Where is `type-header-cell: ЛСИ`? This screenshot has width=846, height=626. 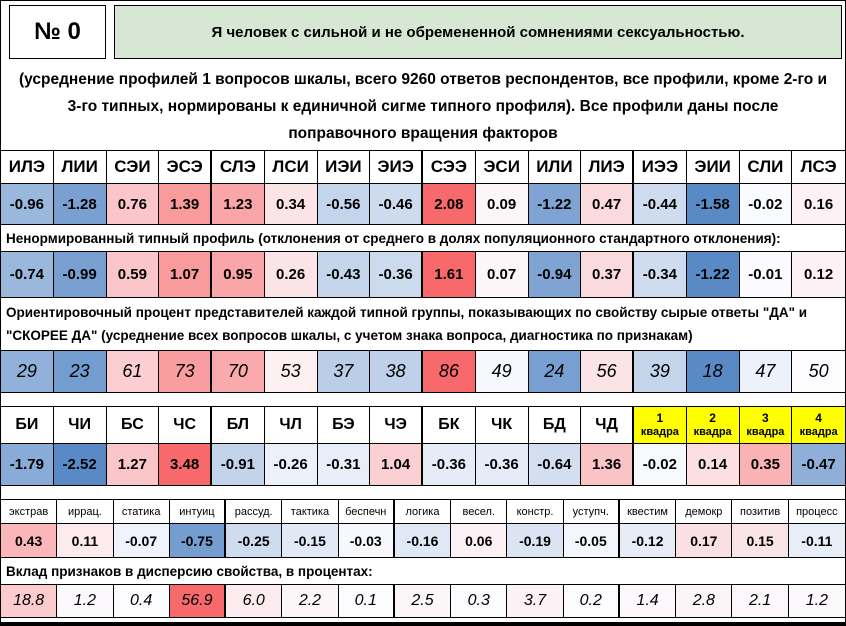 type-header-cell: ЛСИ is located at coordinates (291, 167).